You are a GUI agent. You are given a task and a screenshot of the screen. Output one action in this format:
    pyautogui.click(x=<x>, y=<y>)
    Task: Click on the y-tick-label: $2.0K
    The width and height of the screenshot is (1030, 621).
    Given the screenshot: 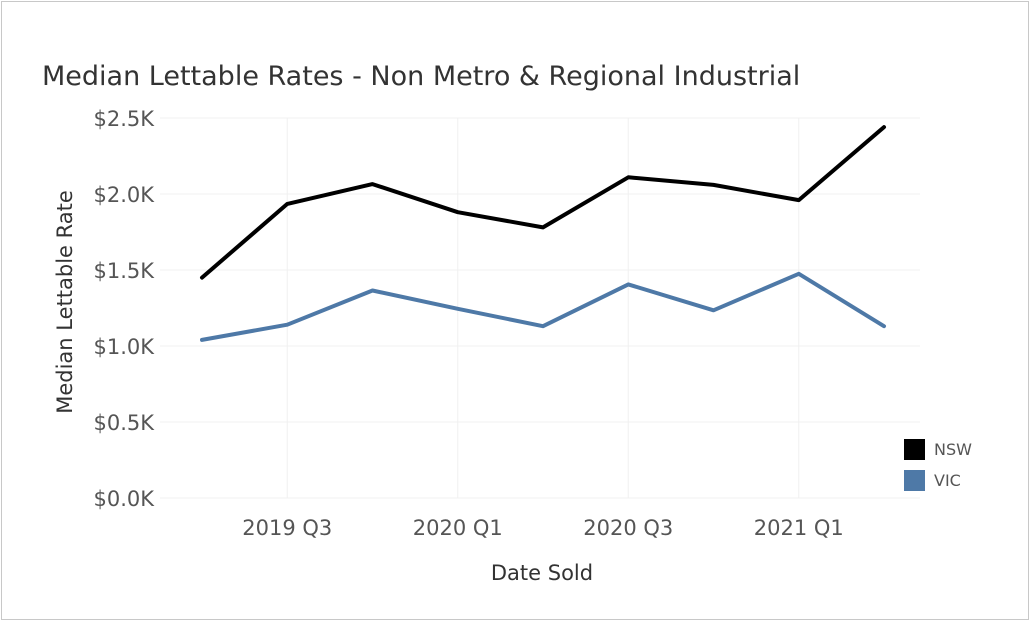 What is the action you would take?
    pyautogui.click(x=124, y=195)
    